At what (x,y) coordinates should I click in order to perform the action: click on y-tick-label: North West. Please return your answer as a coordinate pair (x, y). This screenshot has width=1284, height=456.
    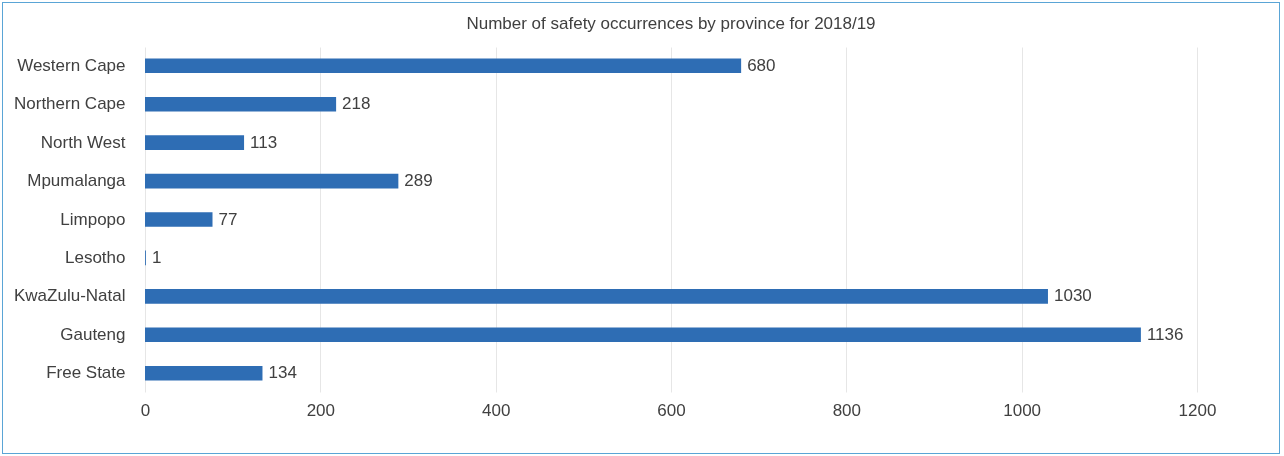
    Looking at the image, I should click on (83, 142).